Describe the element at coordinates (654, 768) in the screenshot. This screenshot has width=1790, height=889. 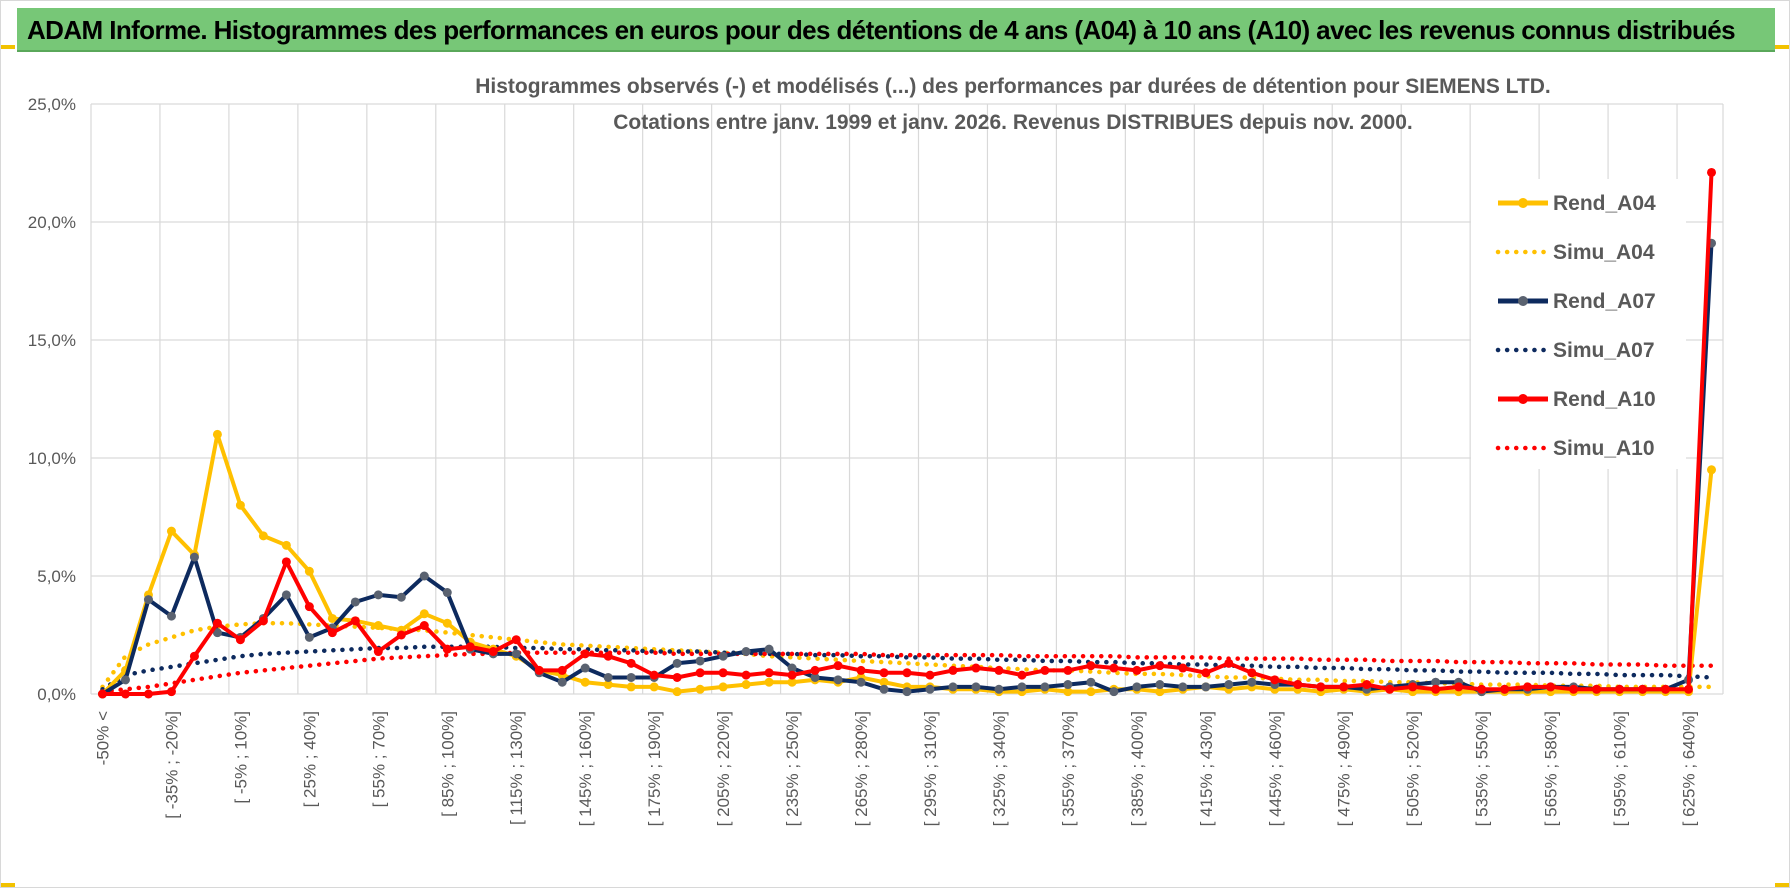
I see `x-tick-label: [ 175% ; 190%]` at that location.